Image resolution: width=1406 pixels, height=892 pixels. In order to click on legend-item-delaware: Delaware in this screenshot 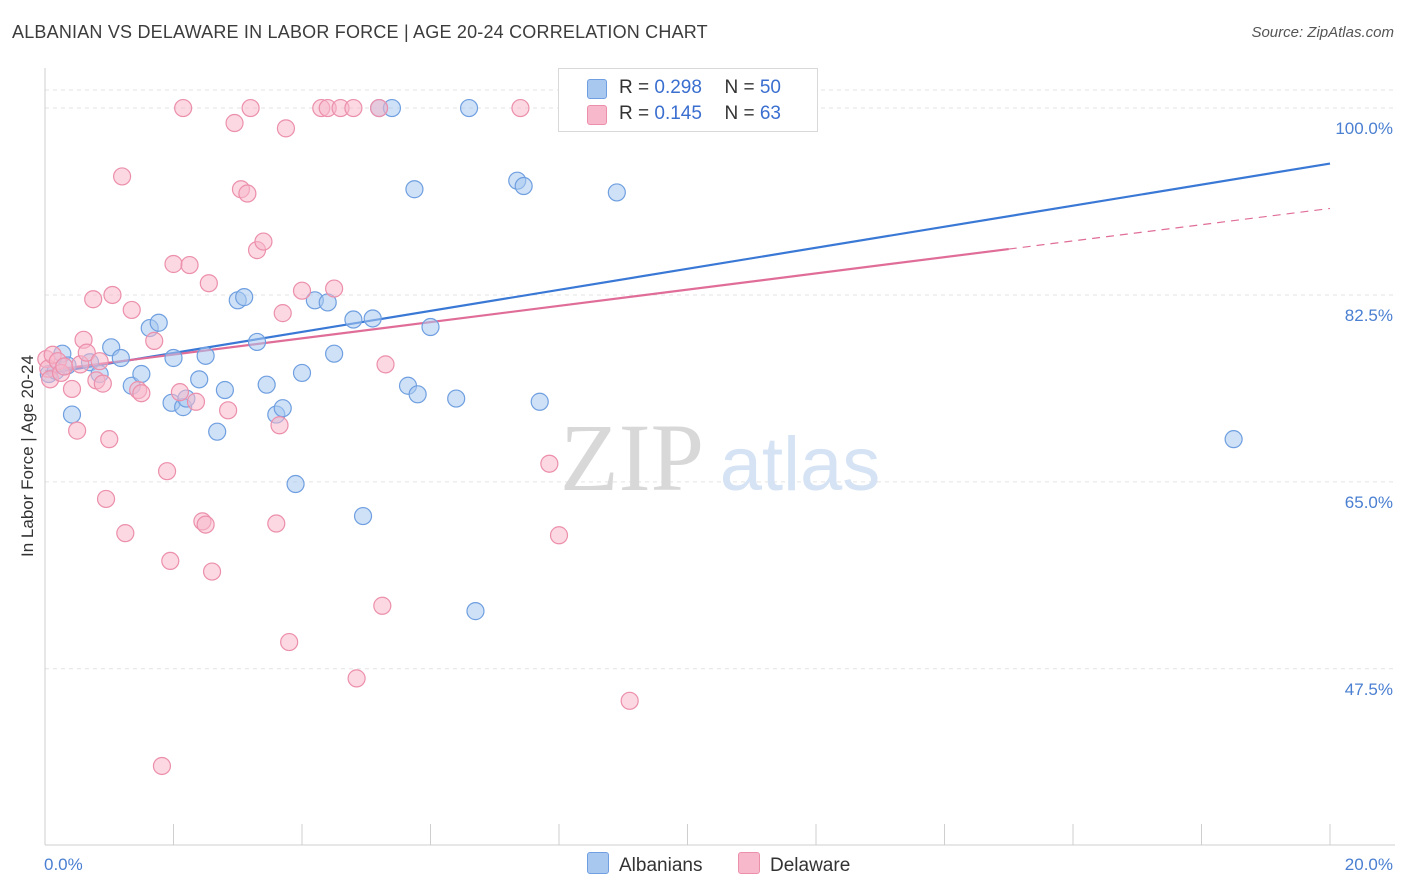, I will do `click(794, 864)`.